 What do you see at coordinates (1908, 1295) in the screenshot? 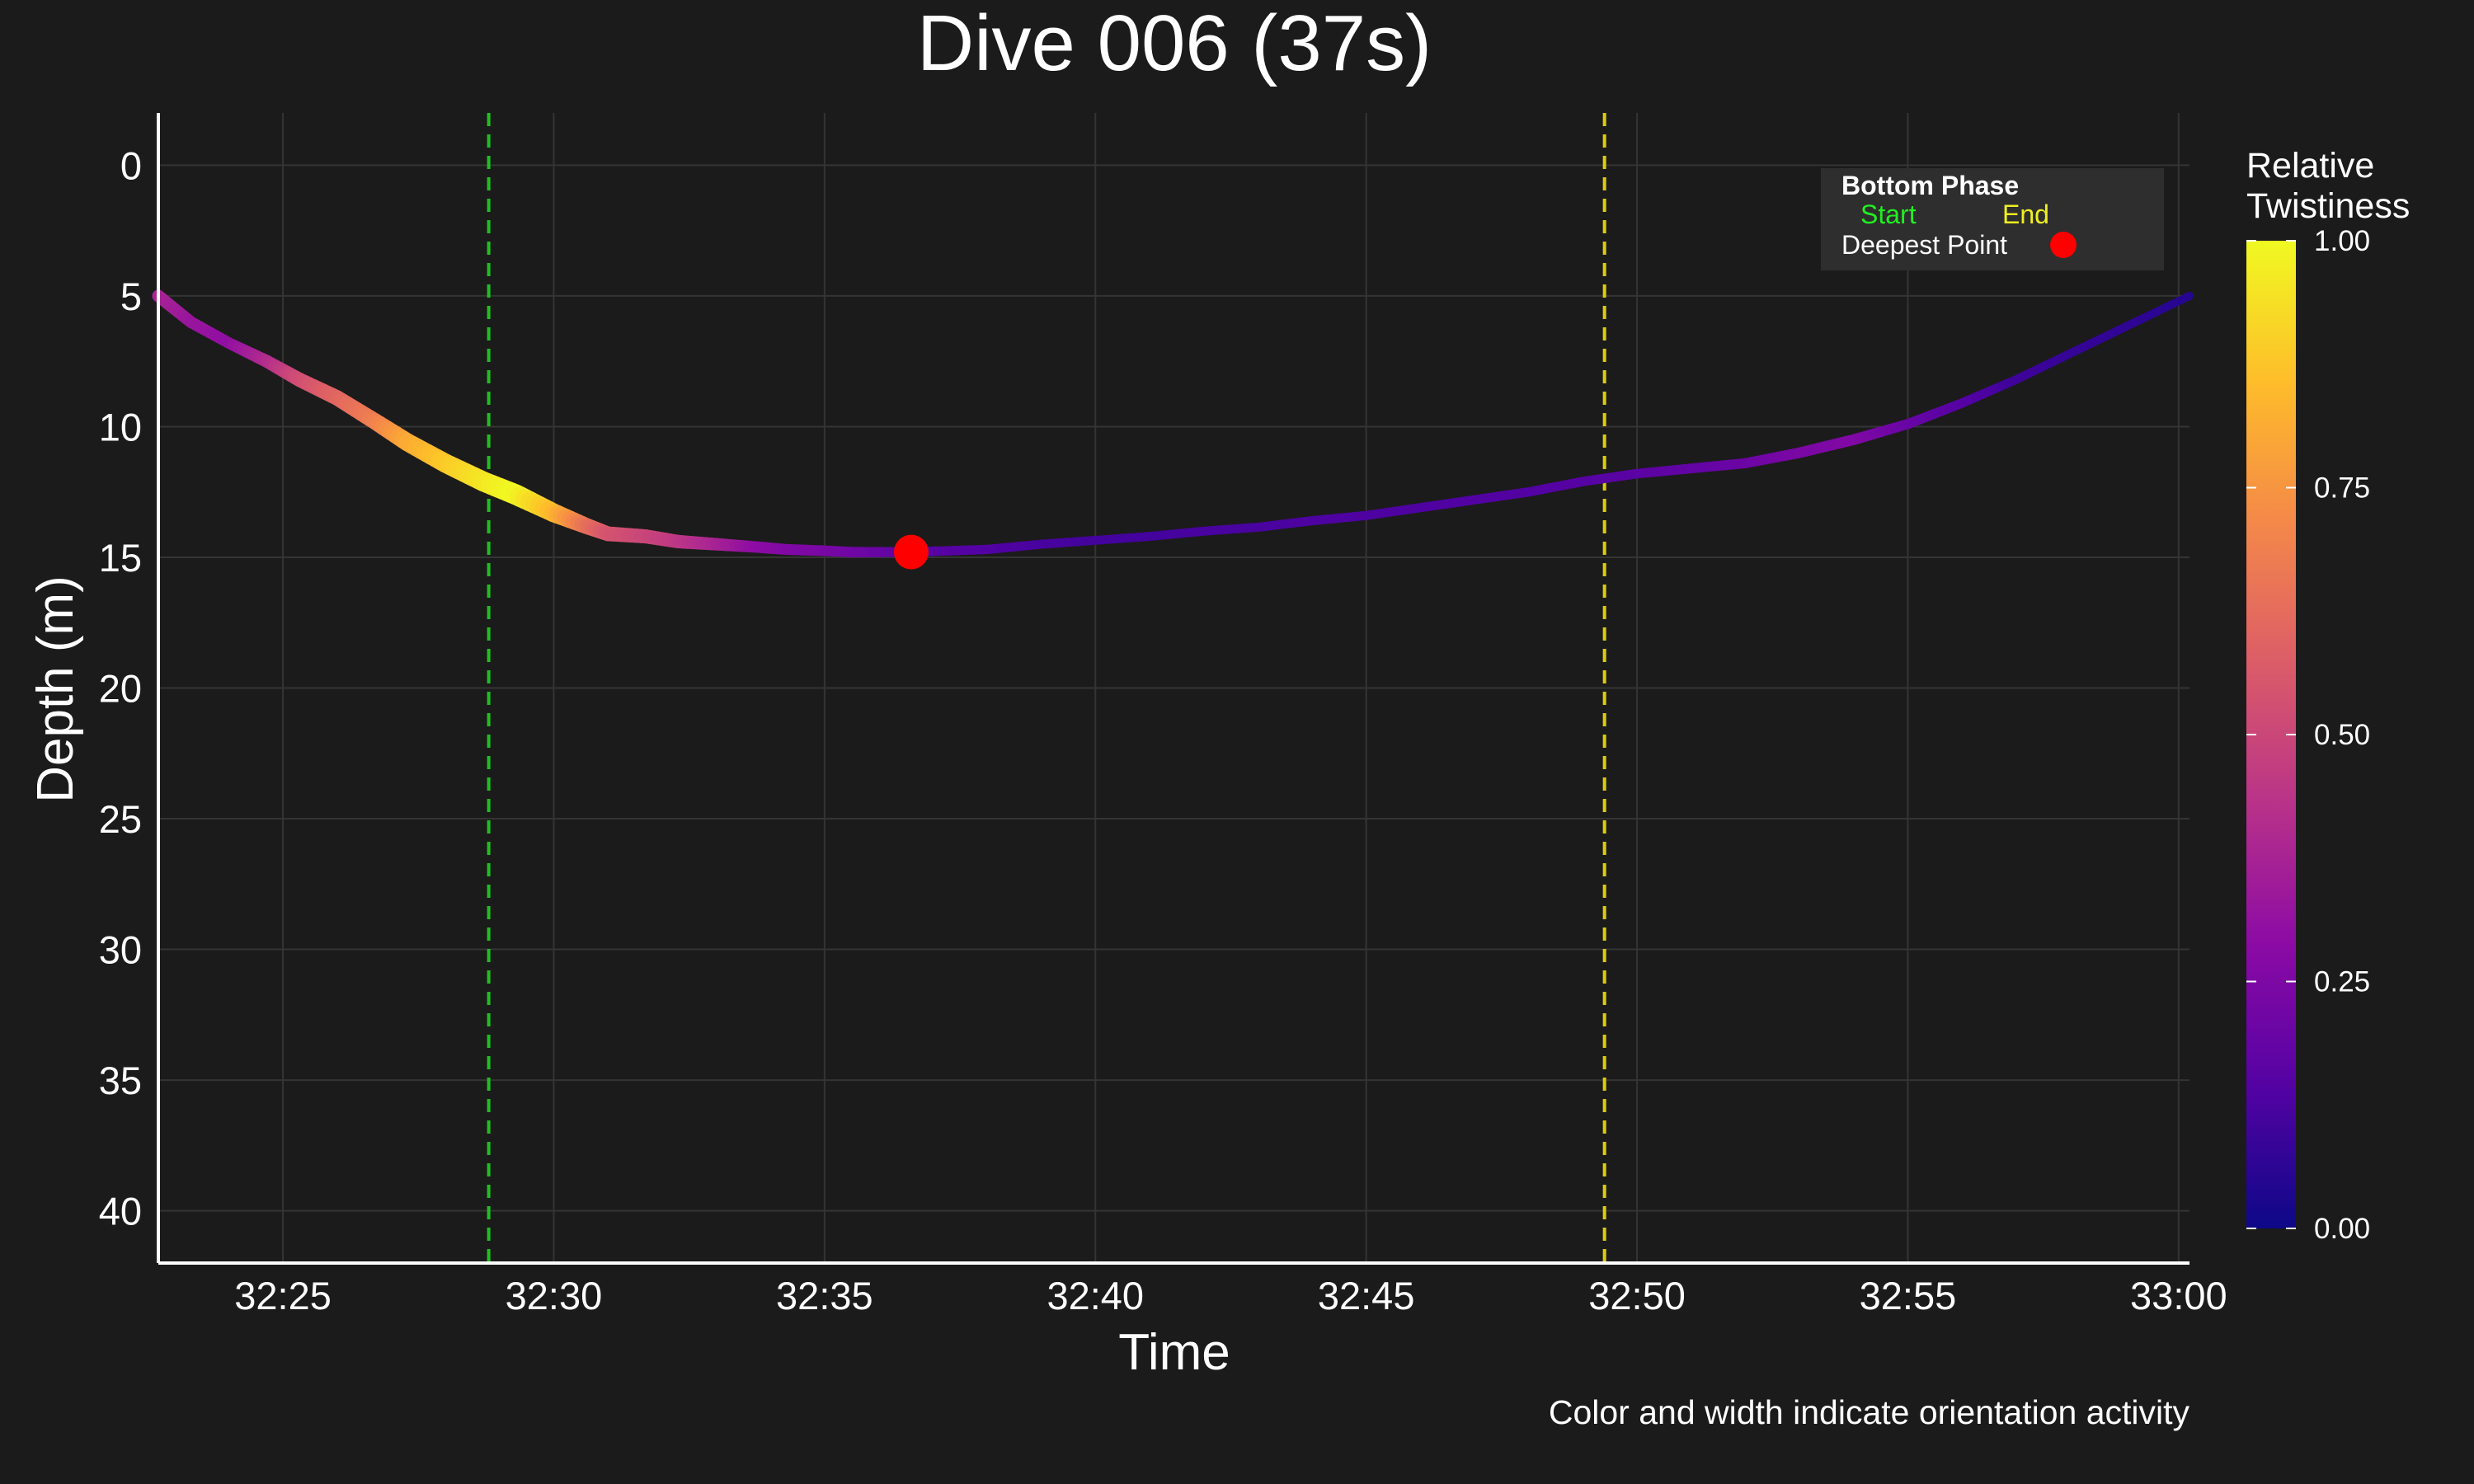
I see `x-tick-label: 32:55` at bounding box center [1908, 1295].